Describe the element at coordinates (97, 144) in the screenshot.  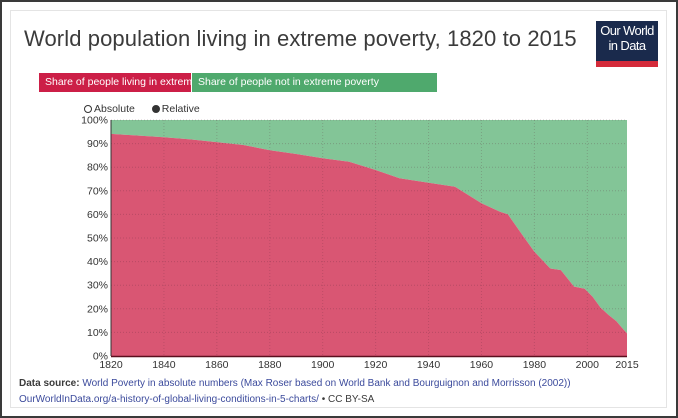
I see `y-tick-label: 90%` at that location.